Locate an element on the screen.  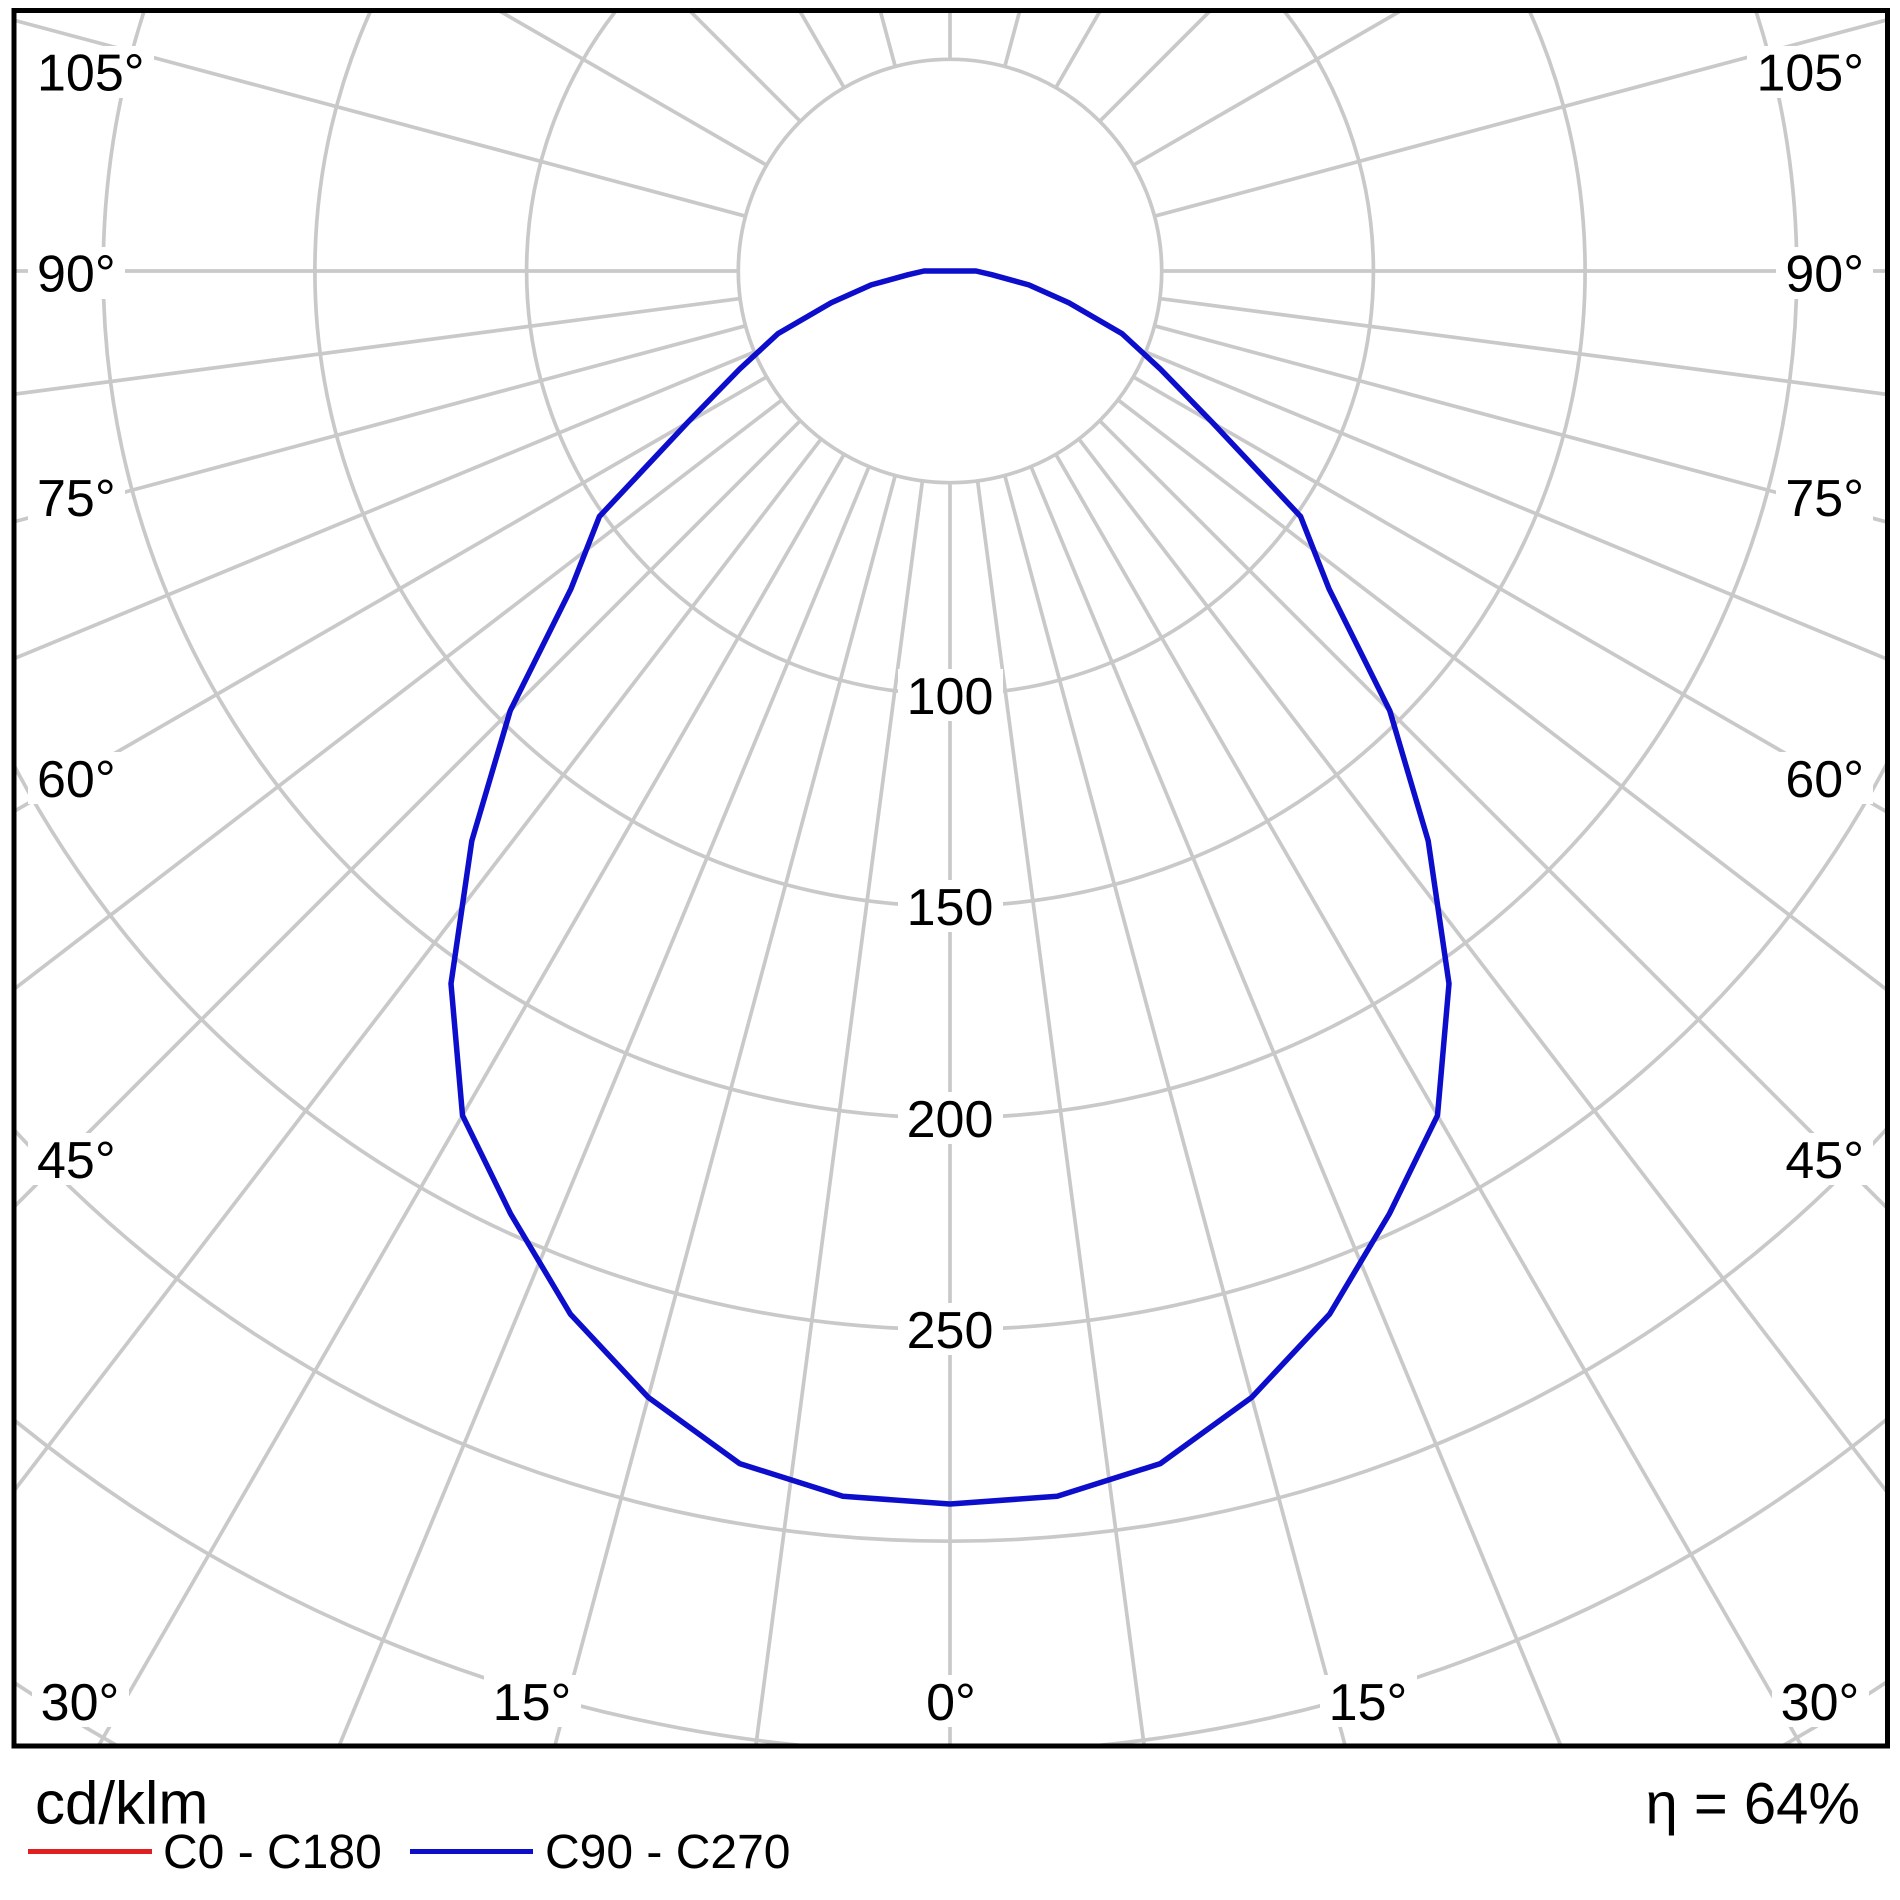
svg-text: 200 is located at coordinates (950, 1120).